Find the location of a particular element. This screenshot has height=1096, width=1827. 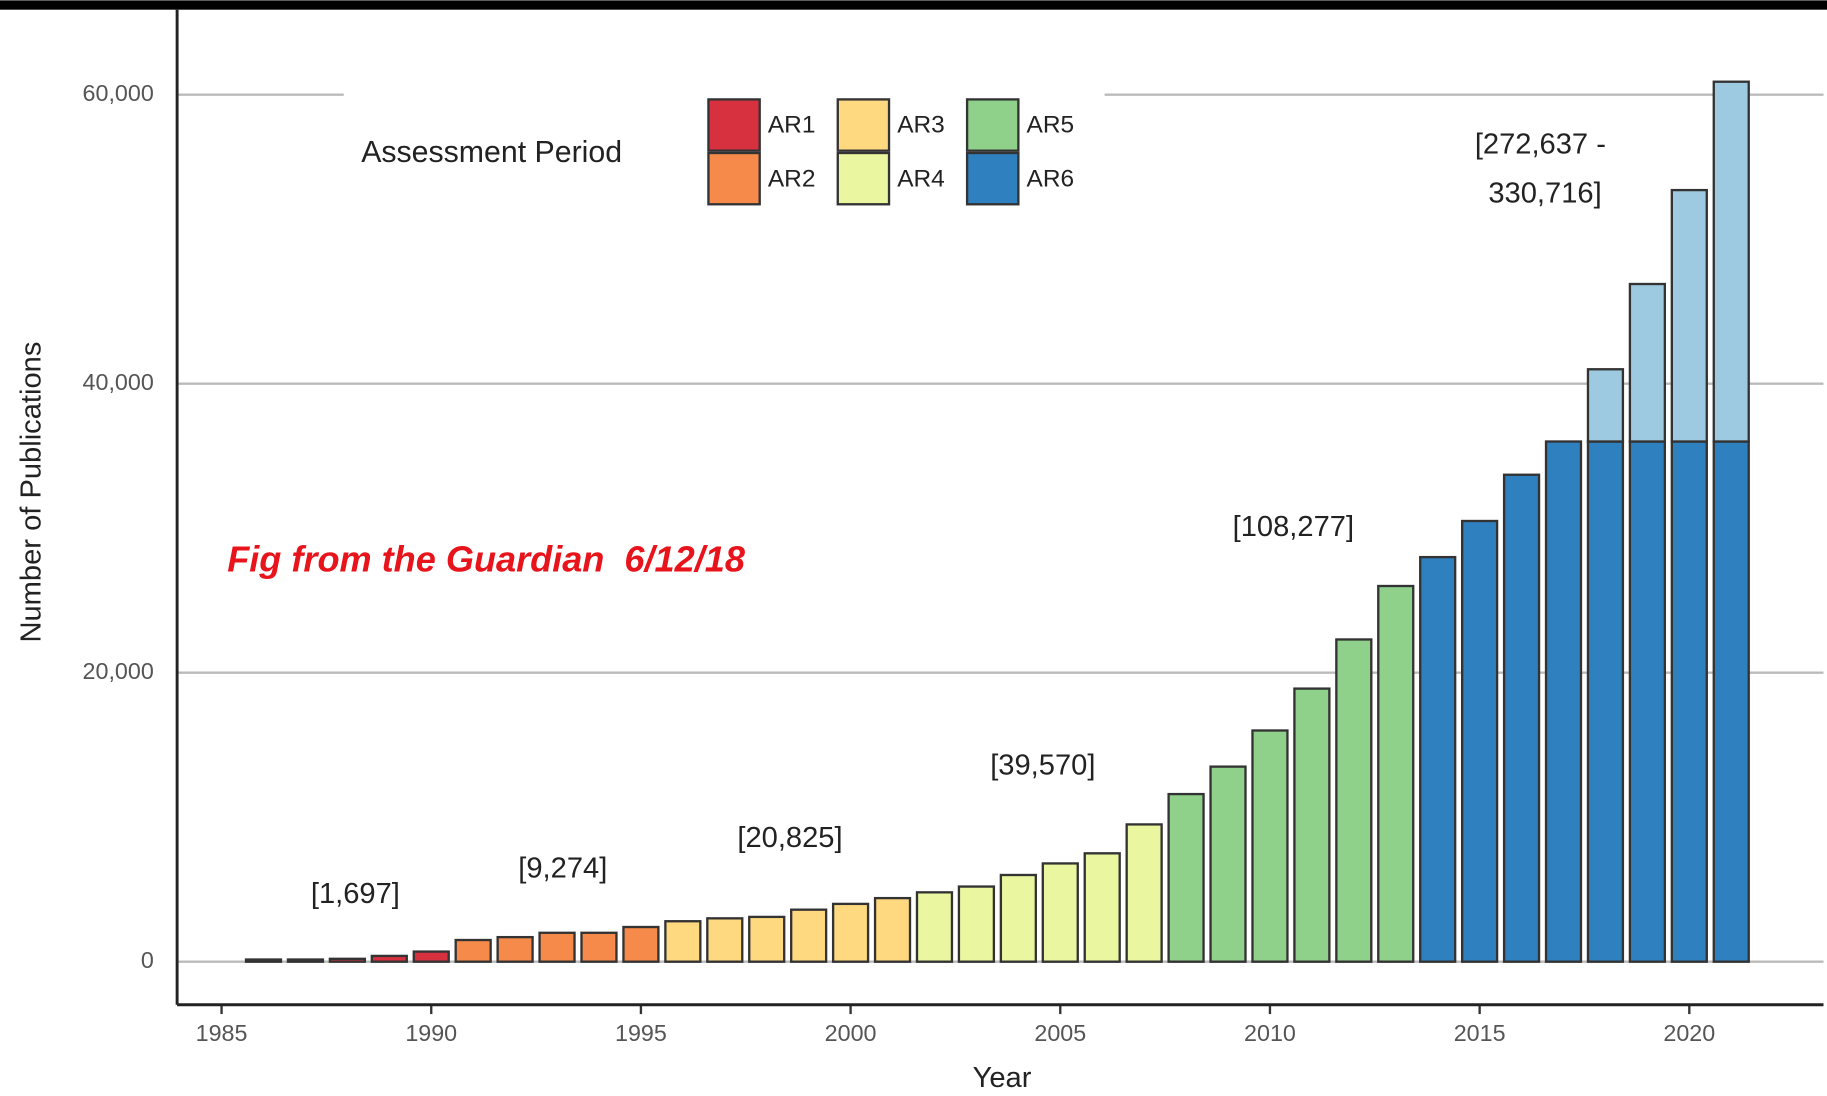

annotation: [272,637 - is located at coordinates (1540, 145).